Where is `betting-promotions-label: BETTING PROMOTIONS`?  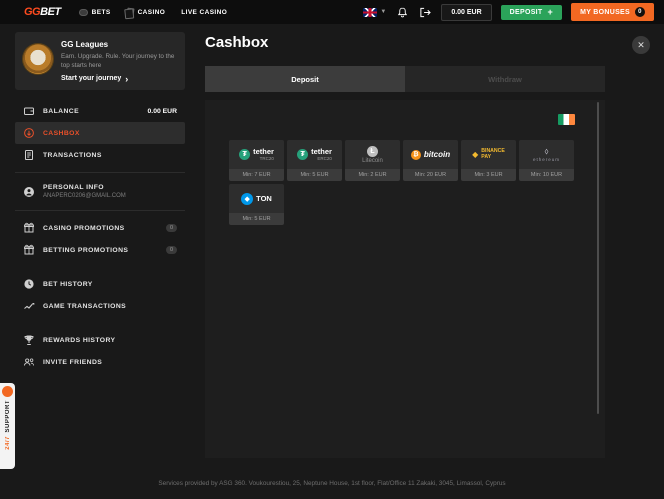 betting-promotions-label: BETTING PROMOTIONS is located at coordinates (86, 250).